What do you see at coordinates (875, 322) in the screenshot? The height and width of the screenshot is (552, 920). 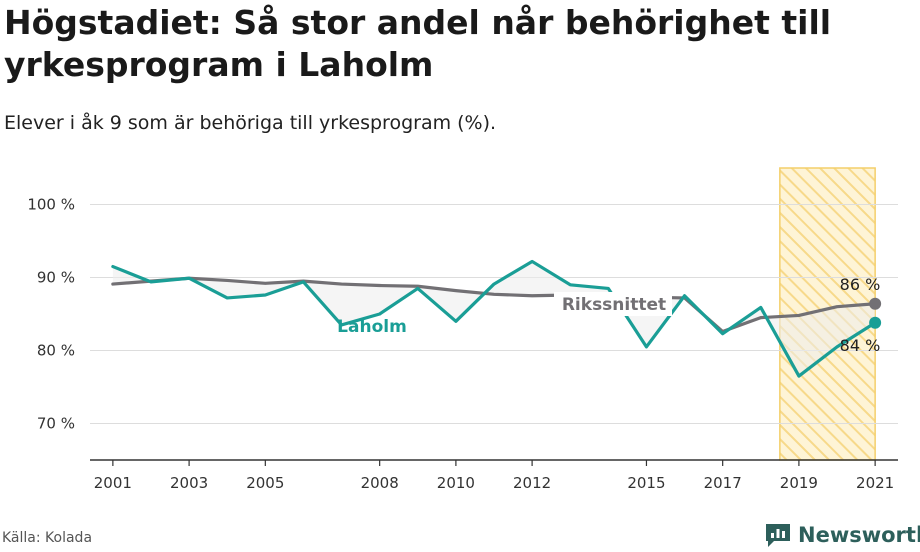 I see `end-point-laholm` at bounding box center [875, 322].